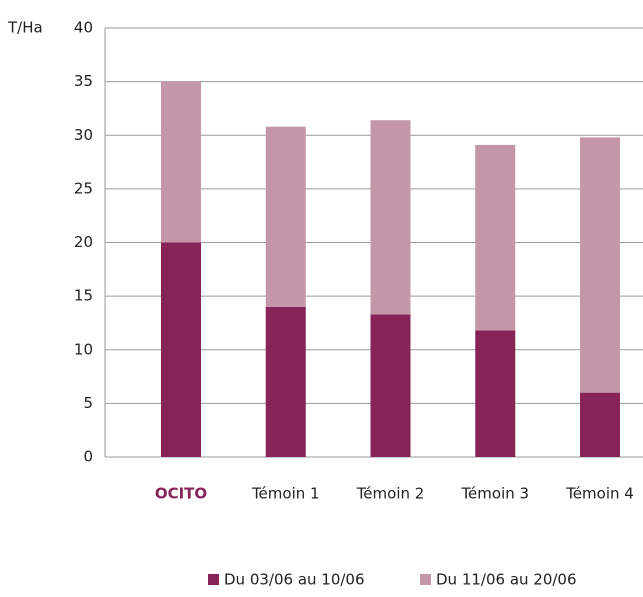 This screenshot has width=643, height=597. Describe the element at coordinates (390, 494) in the screenshot. I see `x-tick-label: Témoin 2` at that location.